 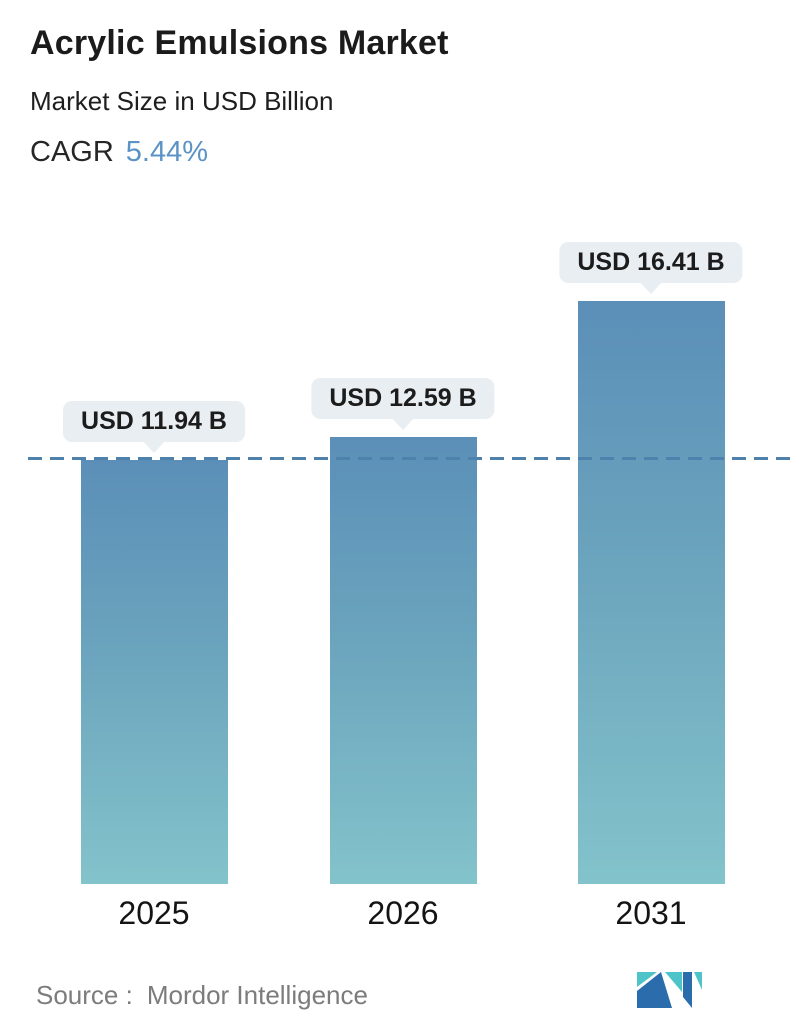 I want to click on chart-subtitle: Market Size in USD Billion, so click(x=182, y=101).